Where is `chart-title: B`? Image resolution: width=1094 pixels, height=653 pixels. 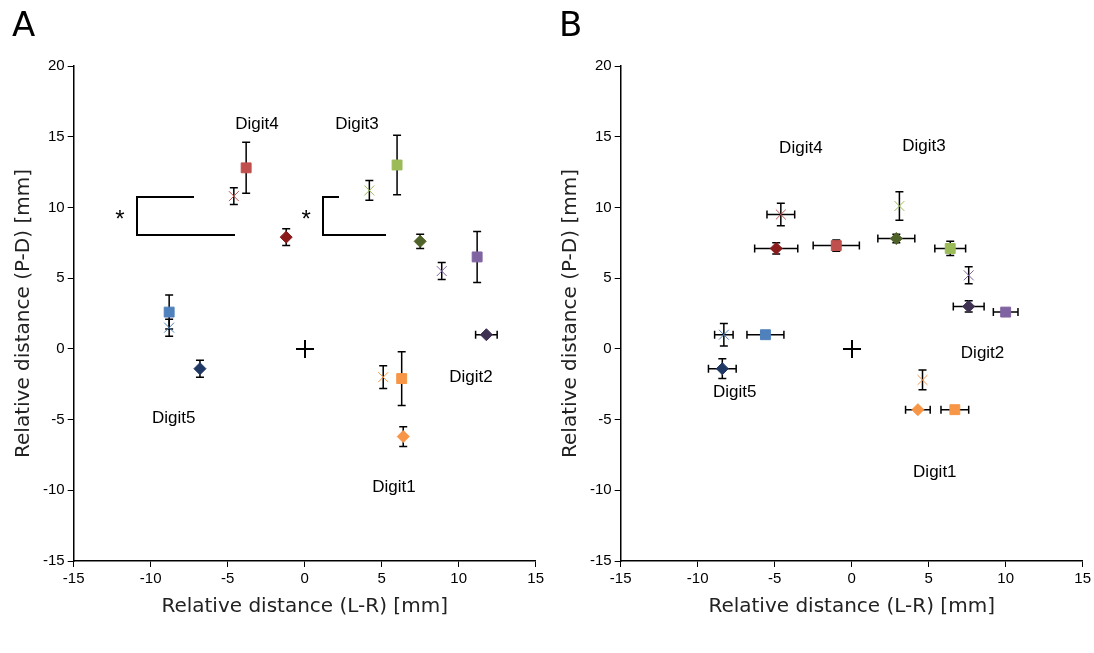
chart-title: B is located at coordinates (571, 24).